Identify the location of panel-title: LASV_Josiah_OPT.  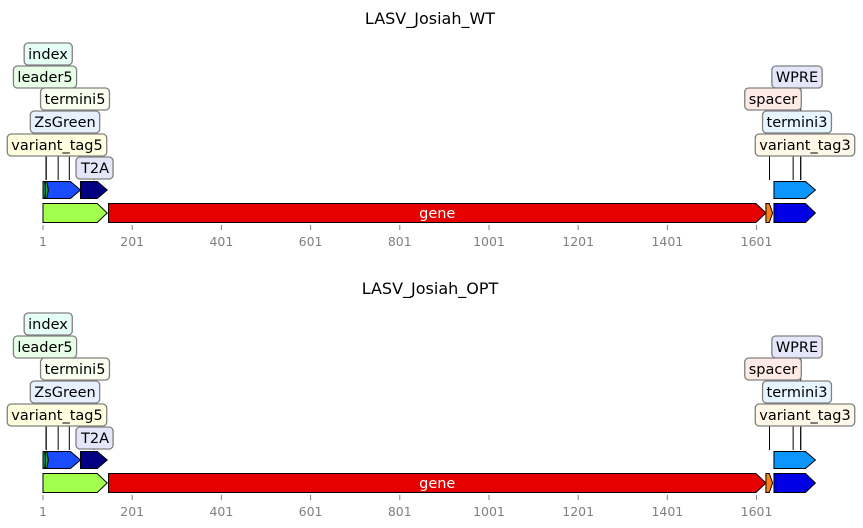
(430, 289).